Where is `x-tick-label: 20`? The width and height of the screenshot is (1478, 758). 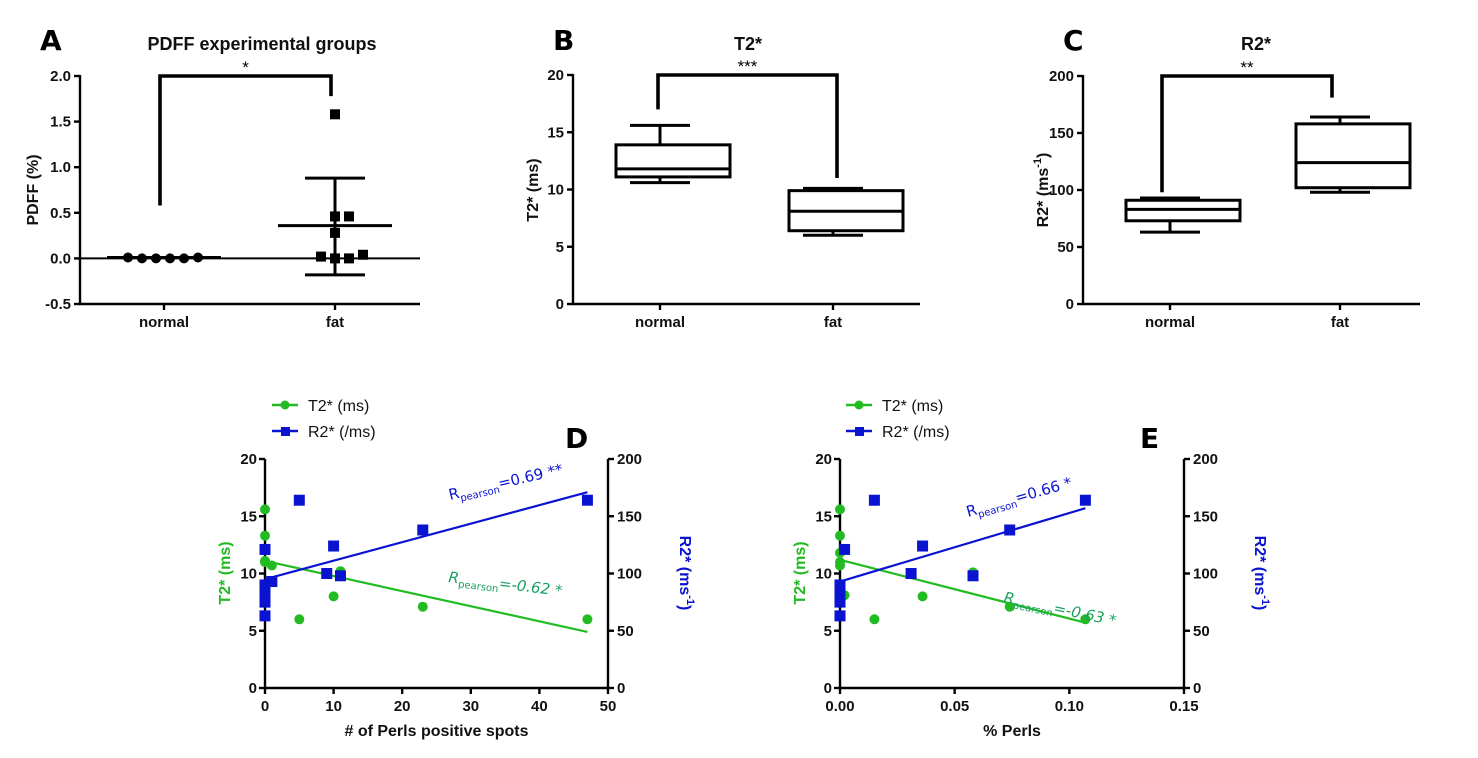
x-tick-label: 20 is located at coordinates (402, 706).